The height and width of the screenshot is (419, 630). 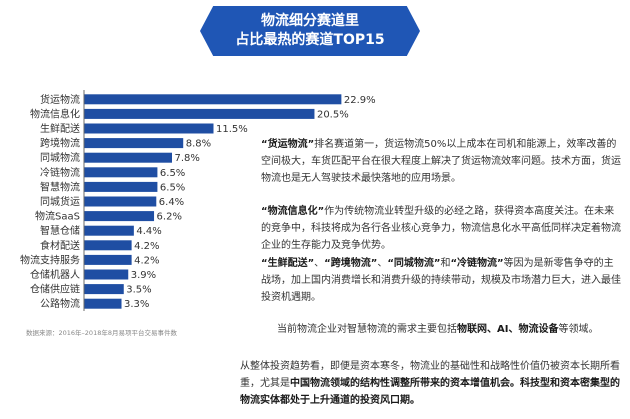 I want to click on p3-run: “生鲜配送”, so click(x=288, y=263).